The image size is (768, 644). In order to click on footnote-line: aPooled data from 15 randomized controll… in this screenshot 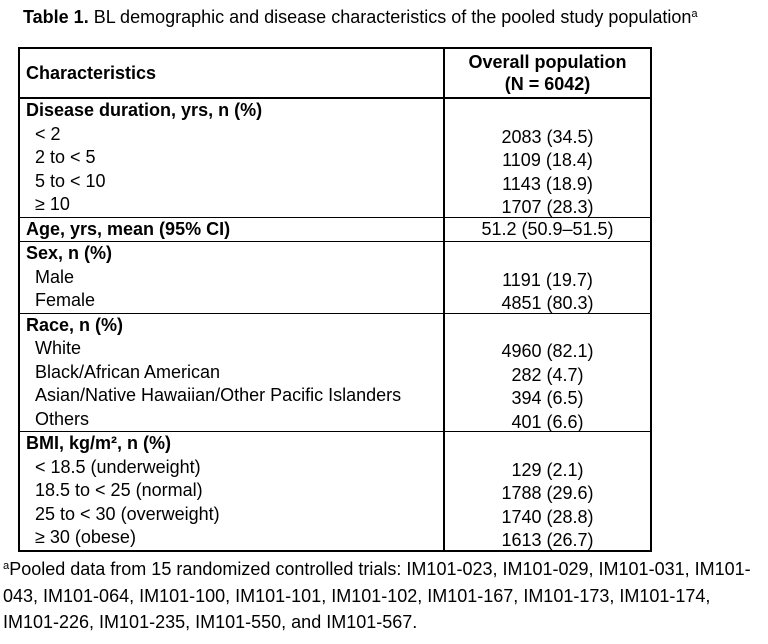, I will do `click(385, 569)`.